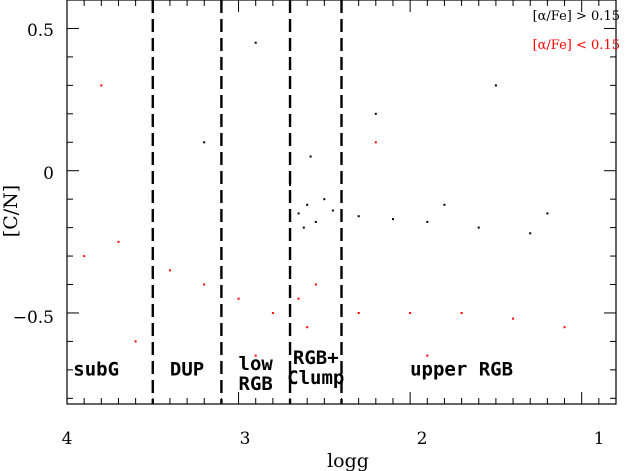 This screenshot has width=631, height=471. I want to click on annotation-lowrgb: low RGB, so click(256, 374).